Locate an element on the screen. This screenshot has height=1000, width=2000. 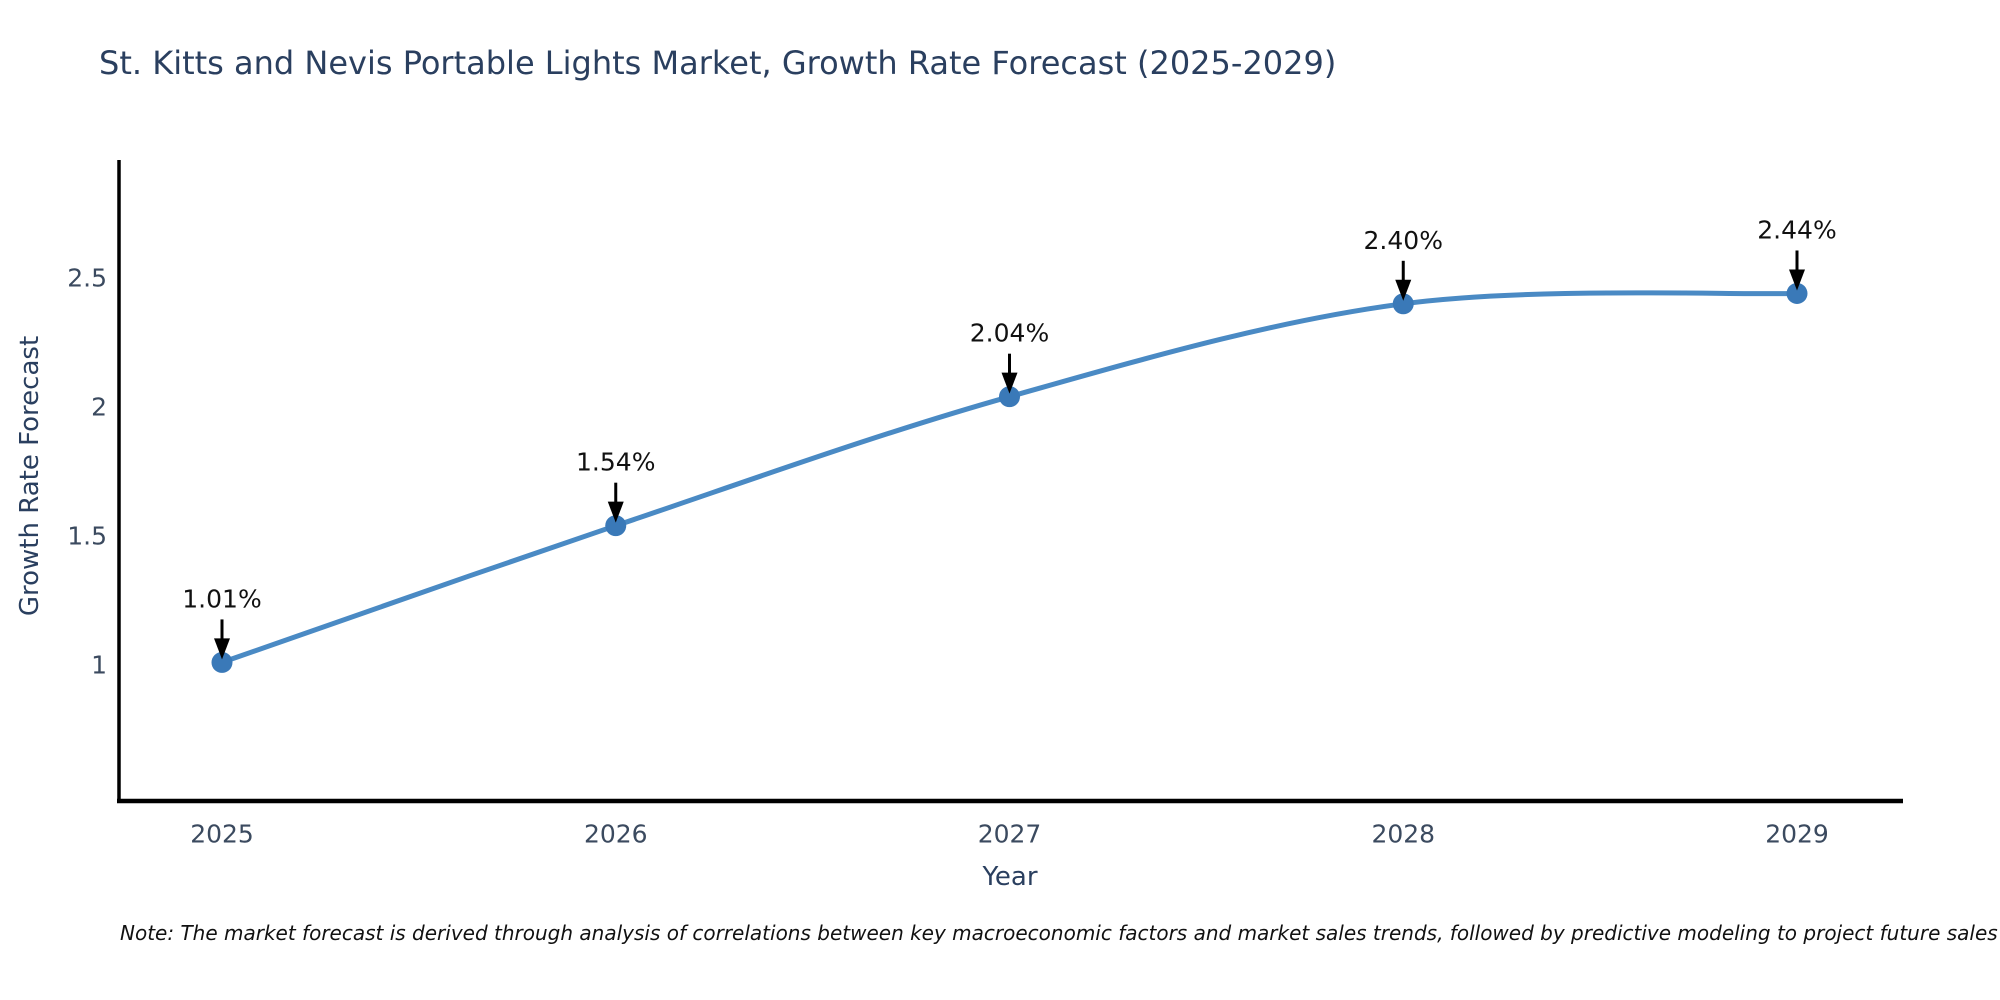
y-tick-label-1: 1 is located at coordinates (99, 665).